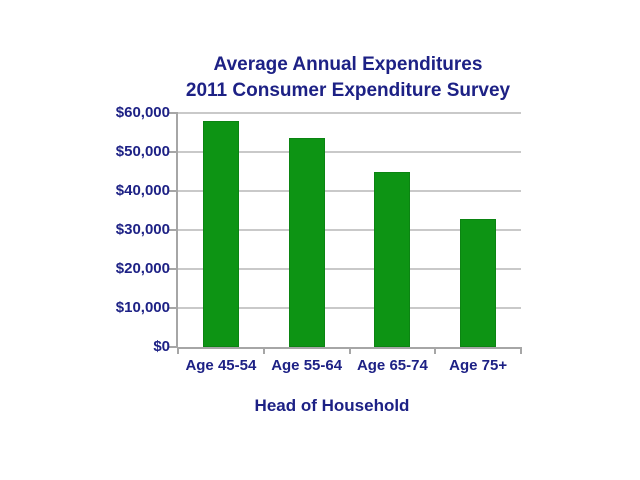 This screenshot has width=640, height=480. Describe the element at coordinates (142, 151) in the screenshot. I see `y-tick-label: $50,000` at that location.